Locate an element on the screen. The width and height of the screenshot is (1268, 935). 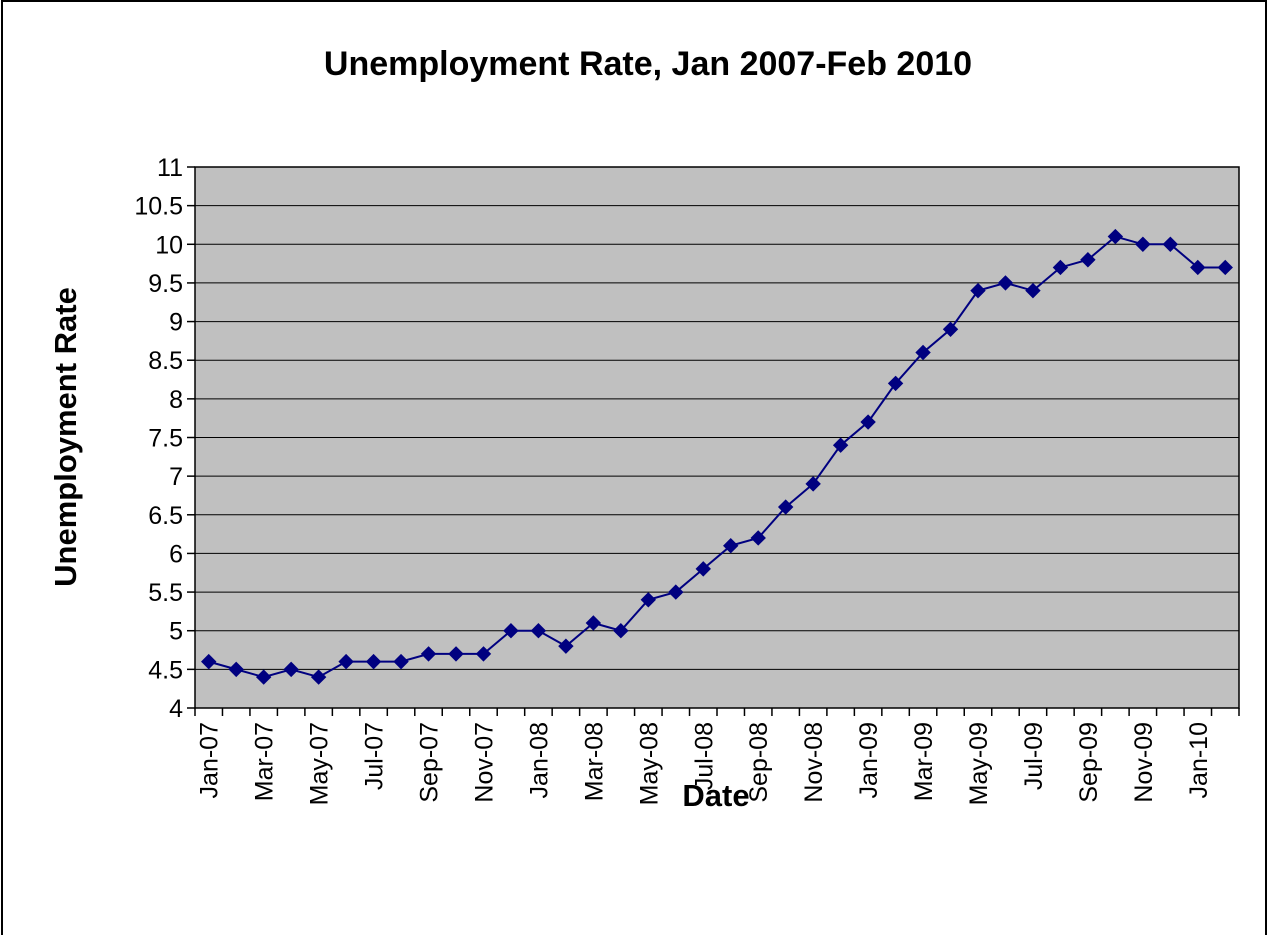
x-tick-label: Nov-09 is located at coordinates (1144, 762).